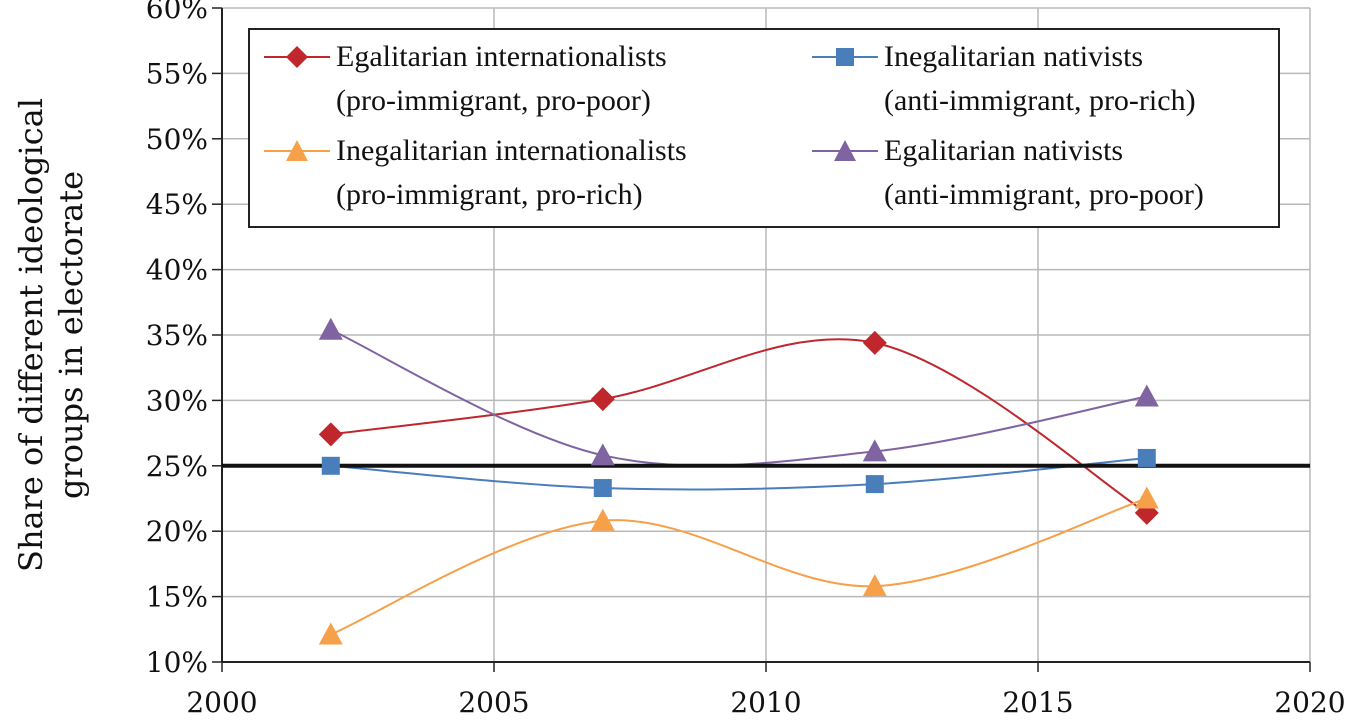 Image resolution: width=1345 pixels, height=727 pixels. What do you see at coordinates (177, 400) in the screenshot?
I see `y-tick-label: 30%` at bounding box center [177, 400].